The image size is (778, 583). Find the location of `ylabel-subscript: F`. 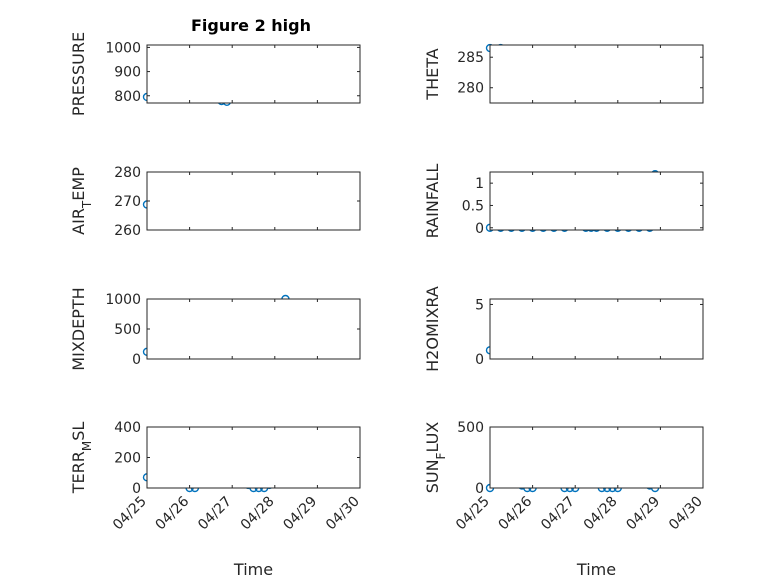

ylabel-subscript: F is located at coordinates (441, 455).